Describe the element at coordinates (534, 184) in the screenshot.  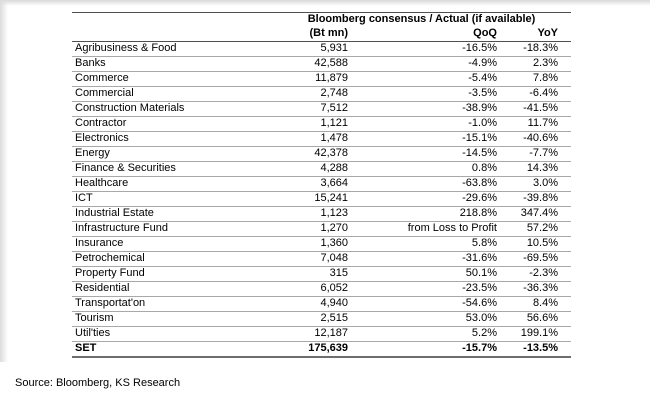
I see `cell-yoy: 3.0%` at that location.